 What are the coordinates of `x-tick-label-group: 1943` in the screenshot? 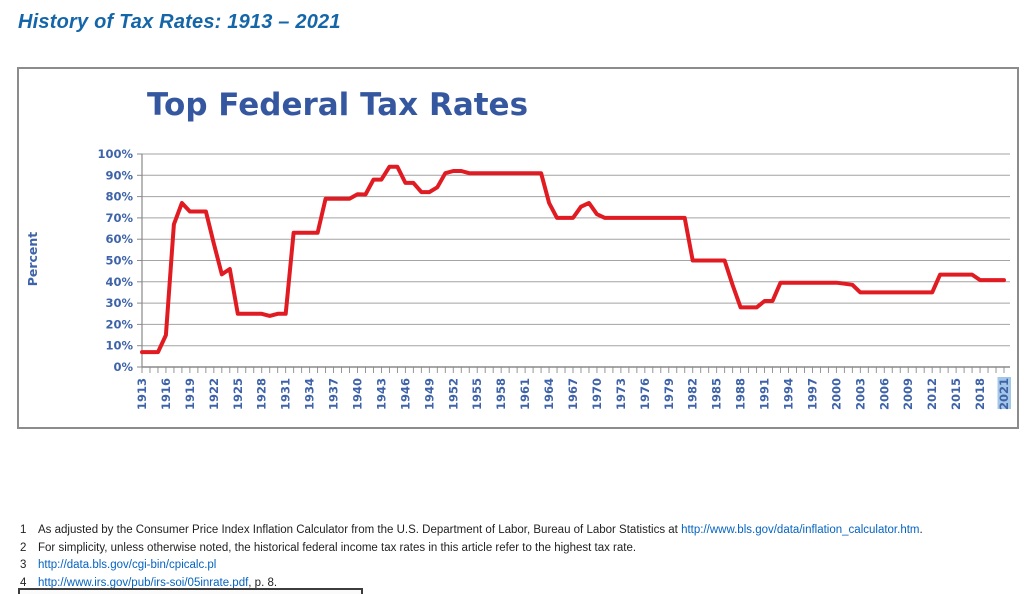 It's located at (381, 394).